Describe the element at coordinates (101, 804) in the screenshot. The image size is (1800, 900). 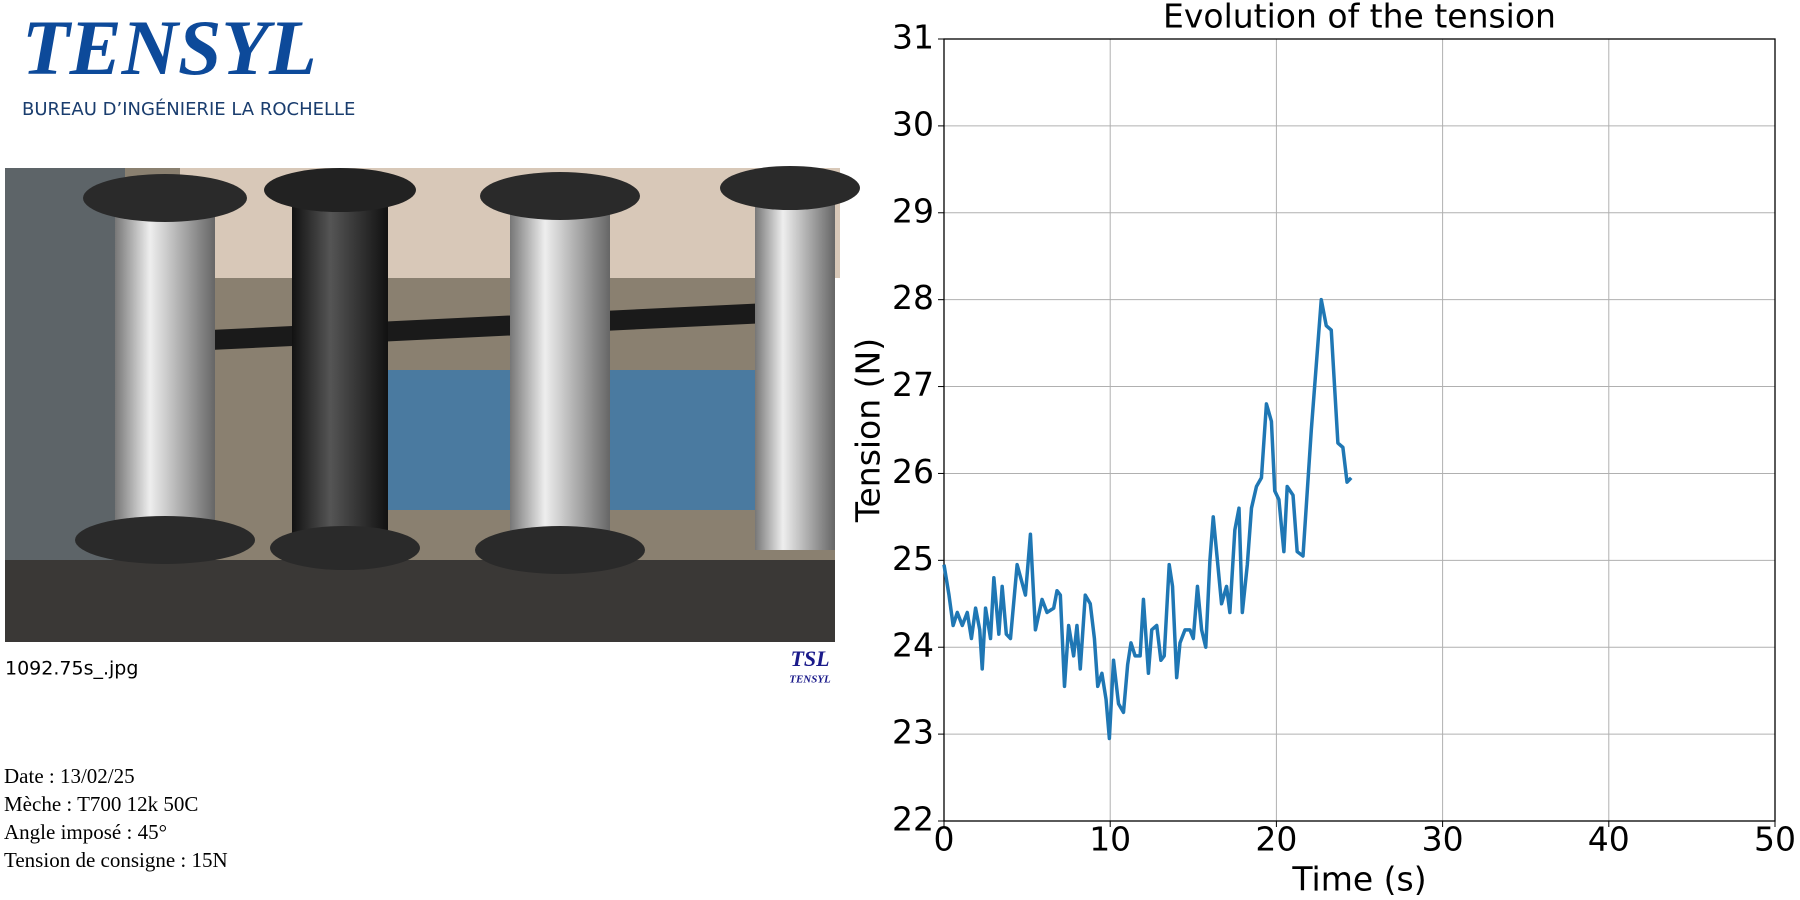
I see `info-line: Mèche : T700 12k 50C` at that location.